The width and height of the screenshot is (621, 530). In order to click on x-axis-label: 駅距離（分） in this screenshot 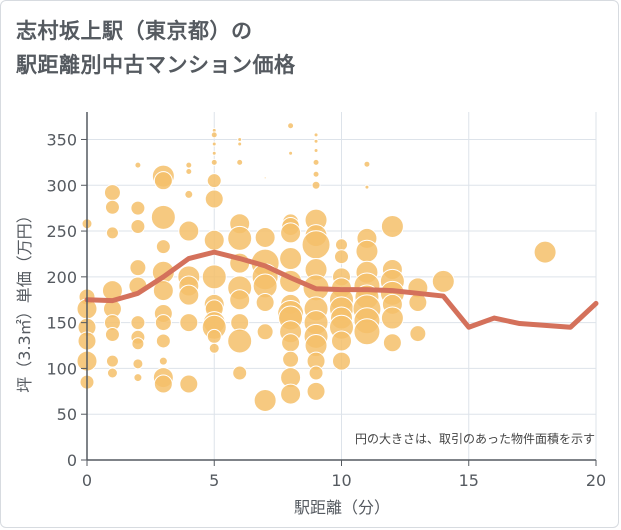, I will do `click(342, 507)`.